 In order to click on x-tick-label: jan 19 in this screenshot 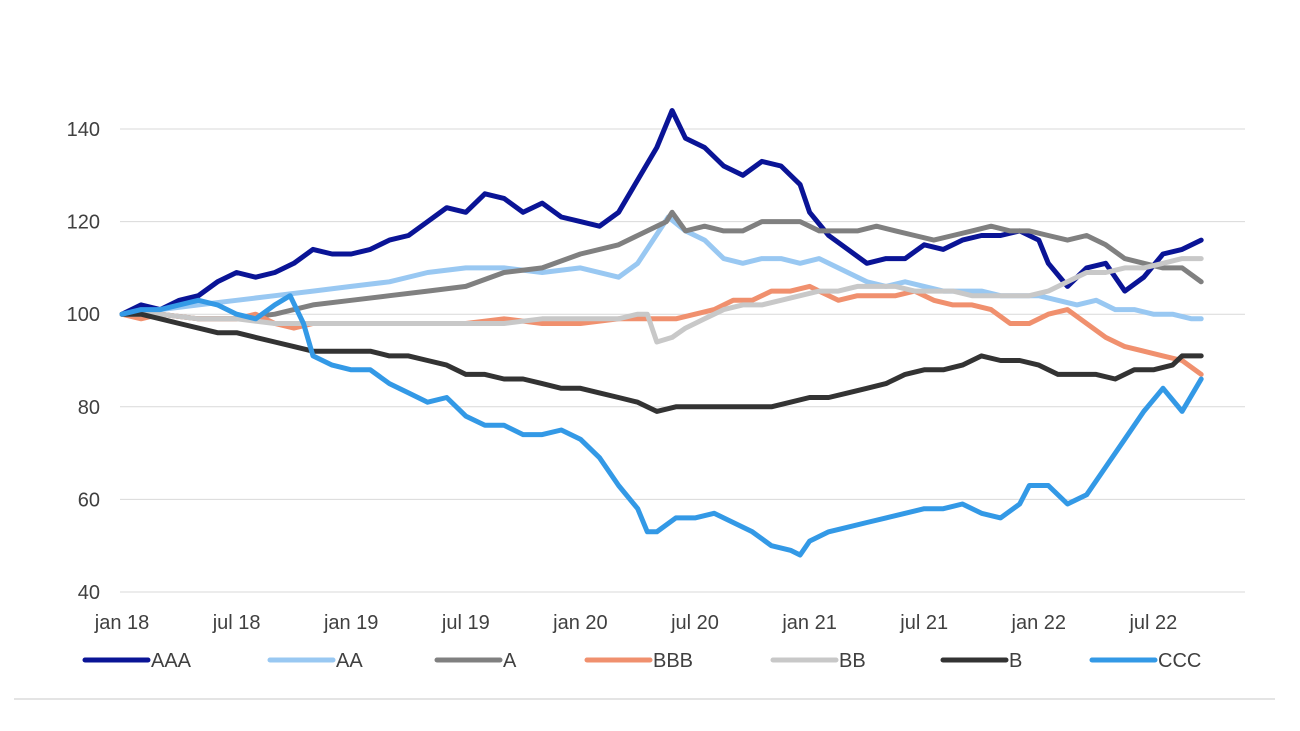, I will do `click(351, 623)`.